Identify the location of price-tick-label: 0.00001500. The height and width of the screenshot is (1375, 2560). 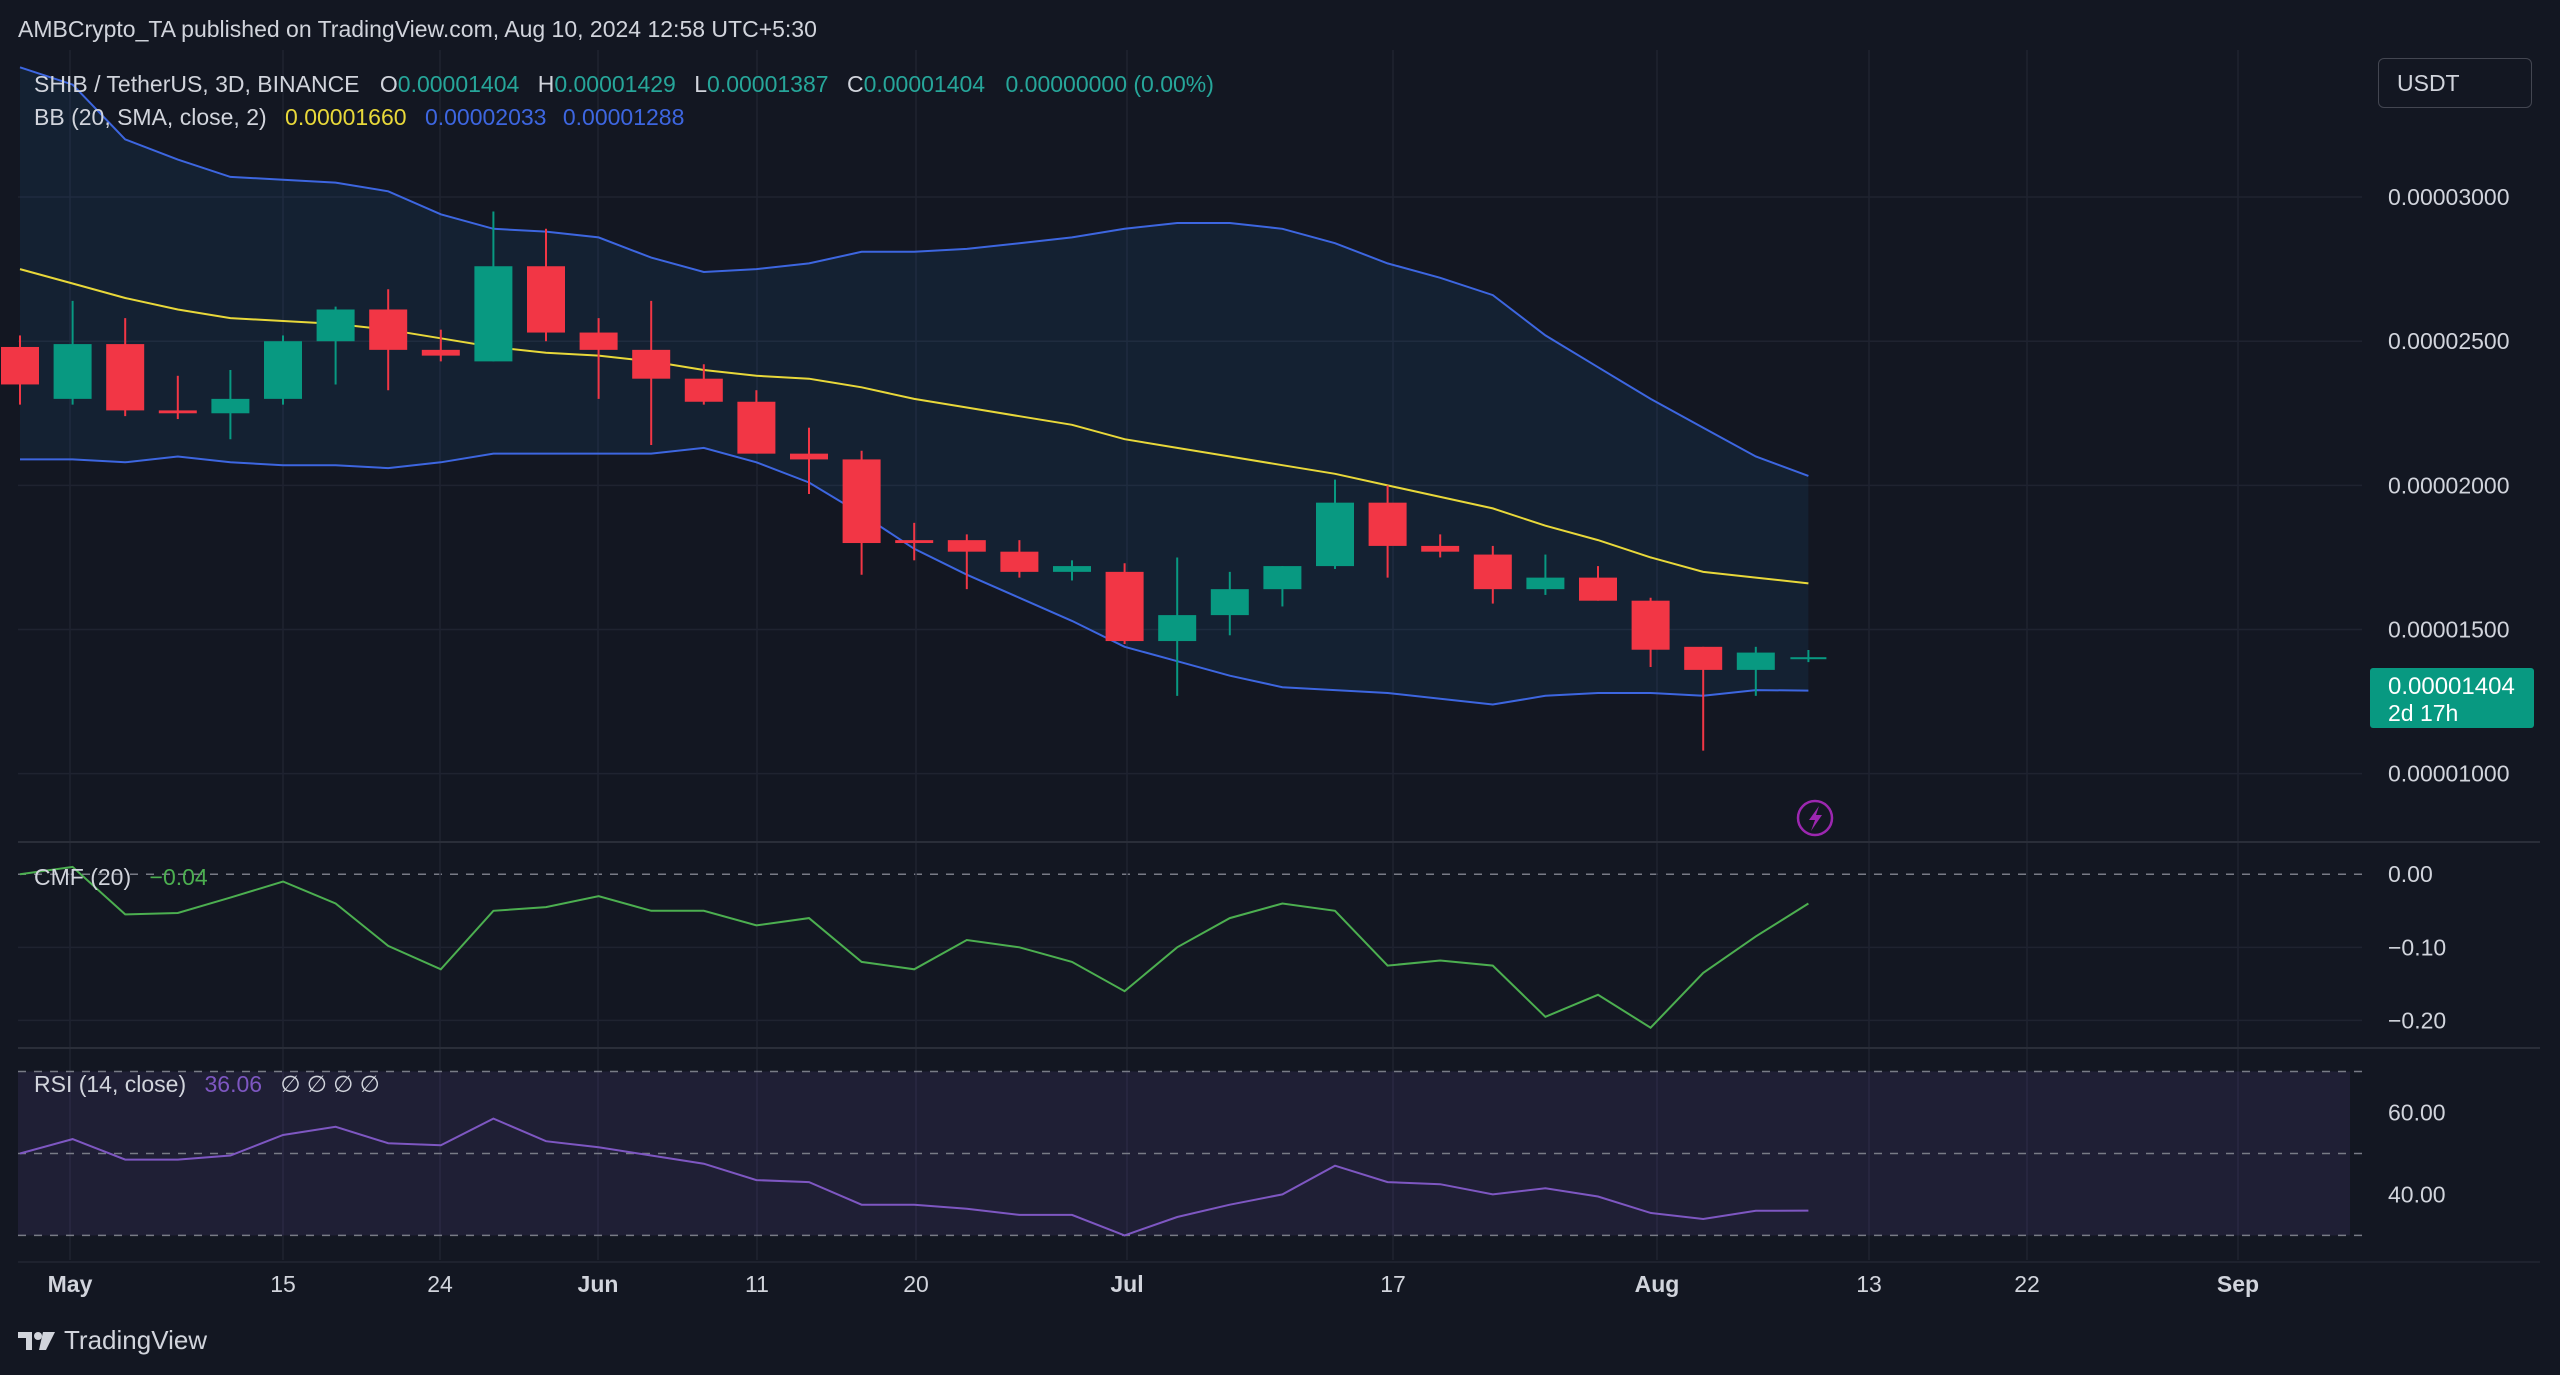
(2449, 630).